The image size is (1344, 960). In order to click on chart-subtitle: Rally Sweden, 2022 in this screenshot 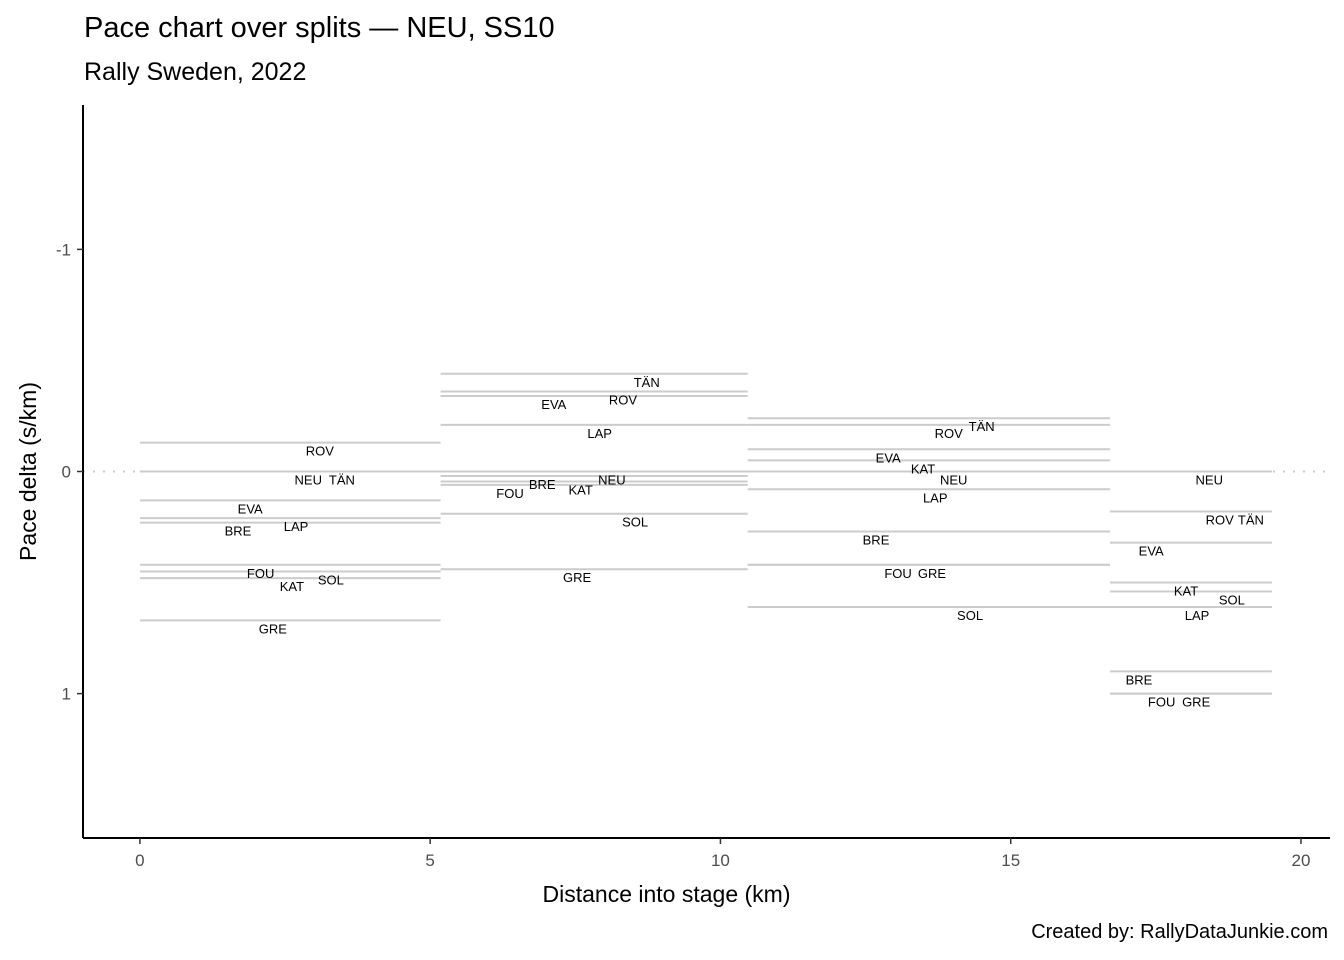, I will do `click(195, 72)`.